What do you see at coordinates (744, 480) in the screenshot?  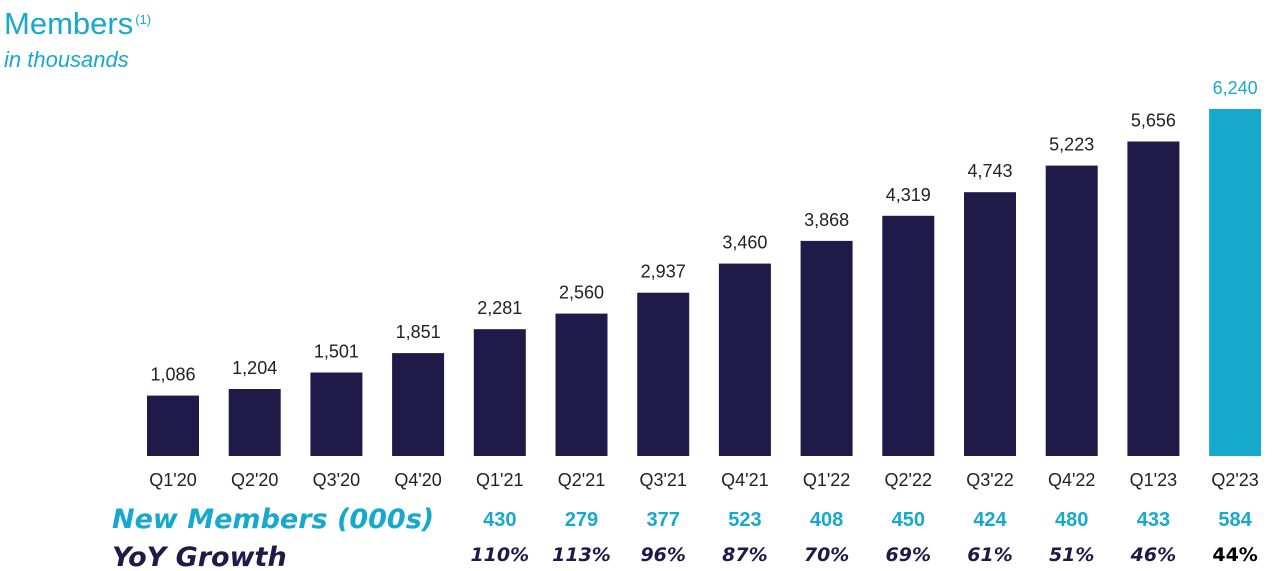 I see `x-tick-label-Q4'21: Q4'21` at bounding box center [744, 480].